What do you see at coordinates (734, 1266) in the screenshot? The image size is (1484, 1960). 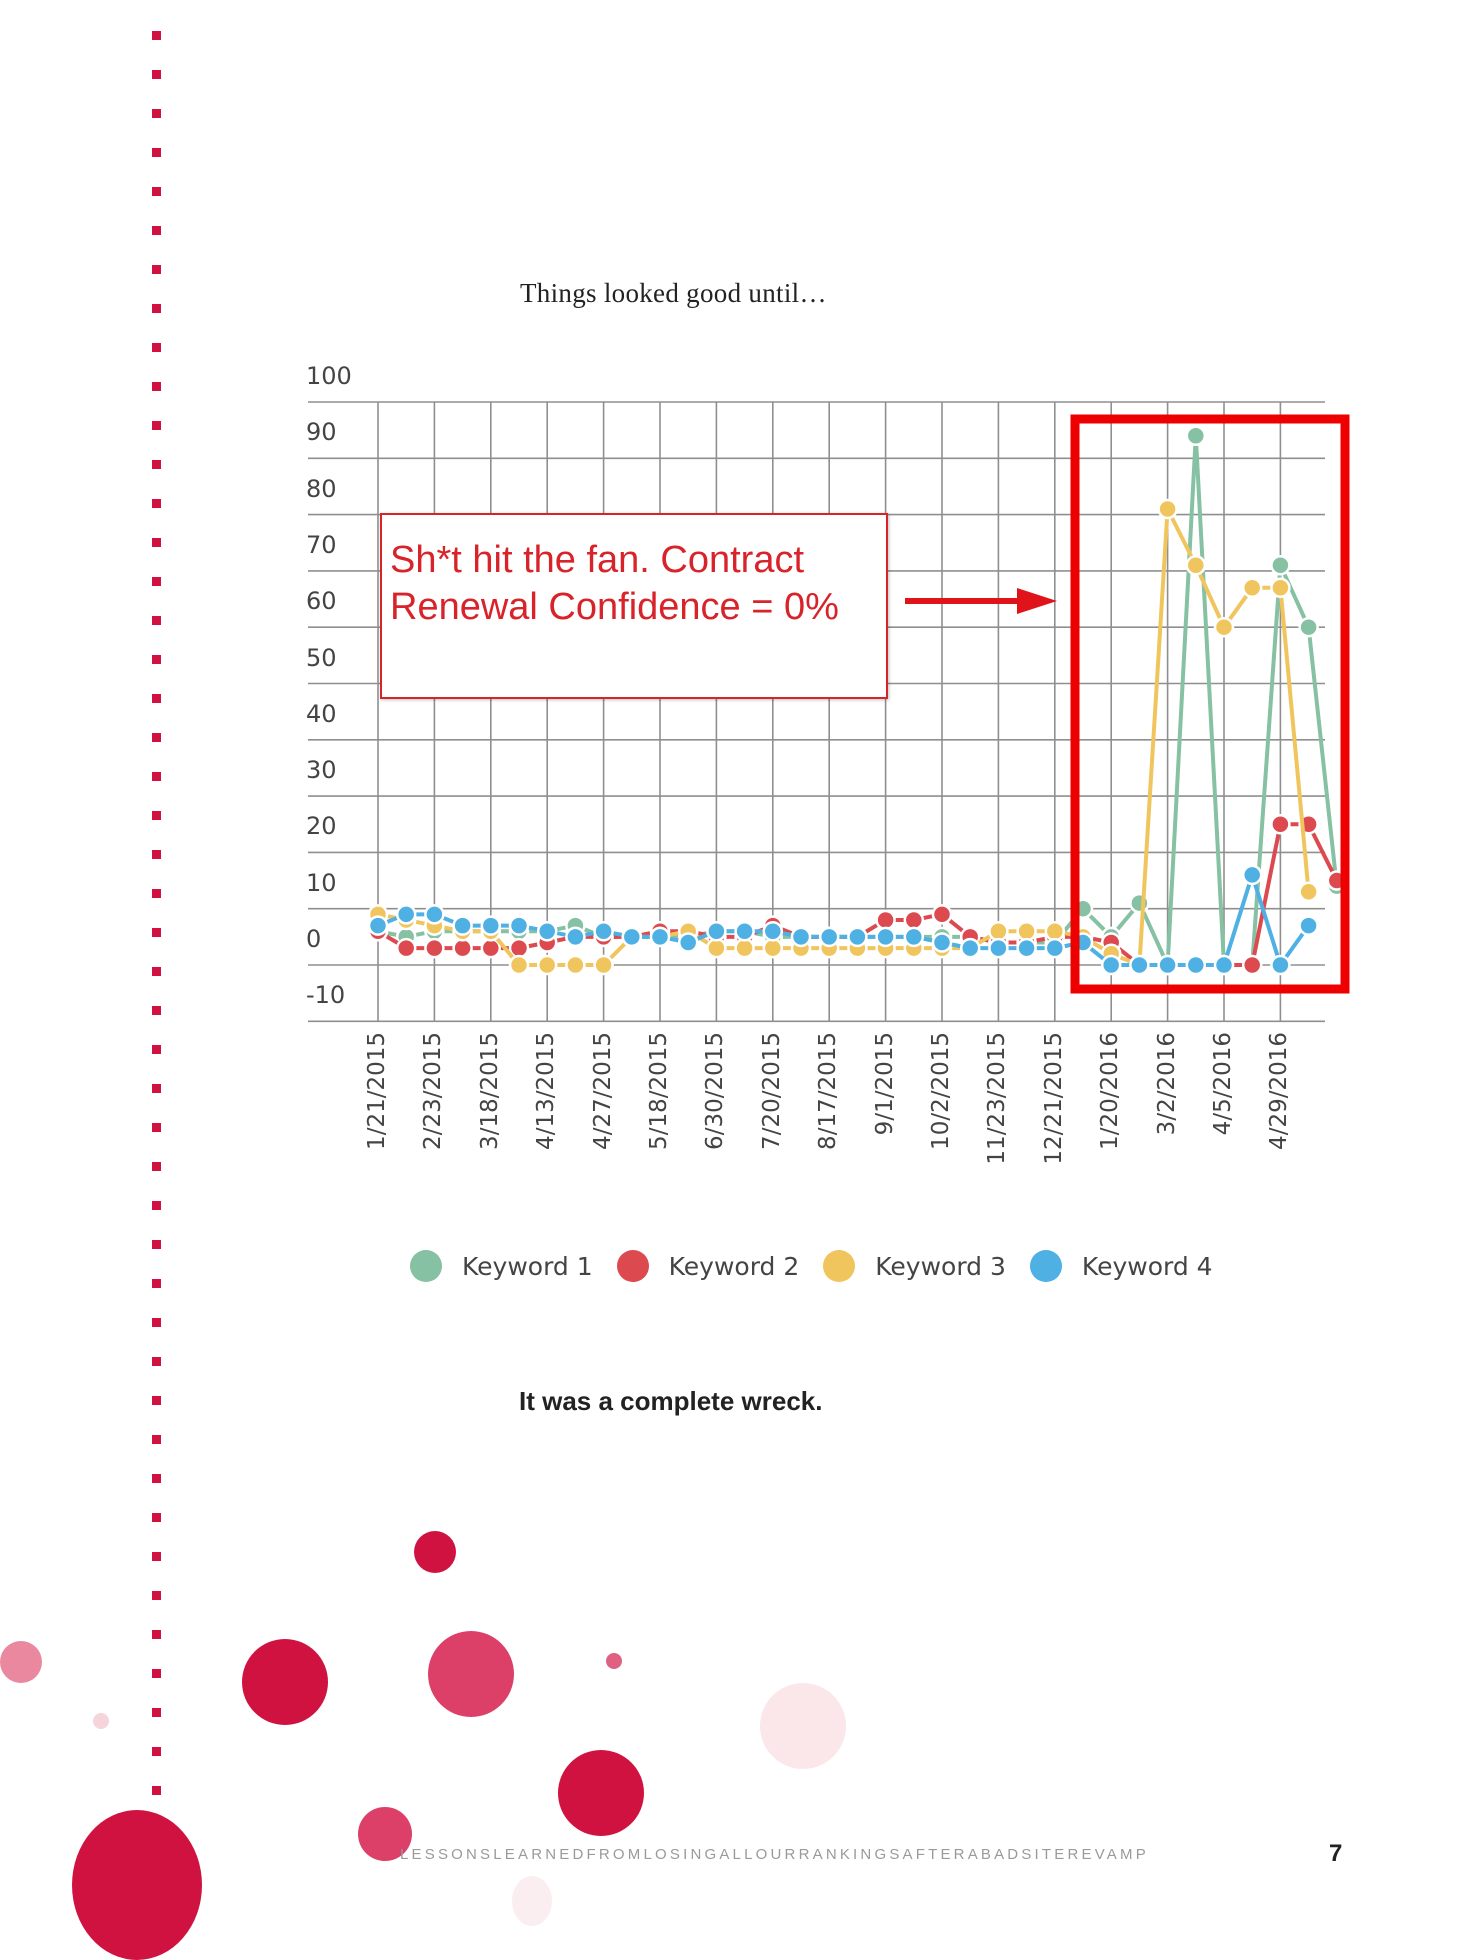 I see `legend-label: Keyword 2` at bounding box center [734, 1266].